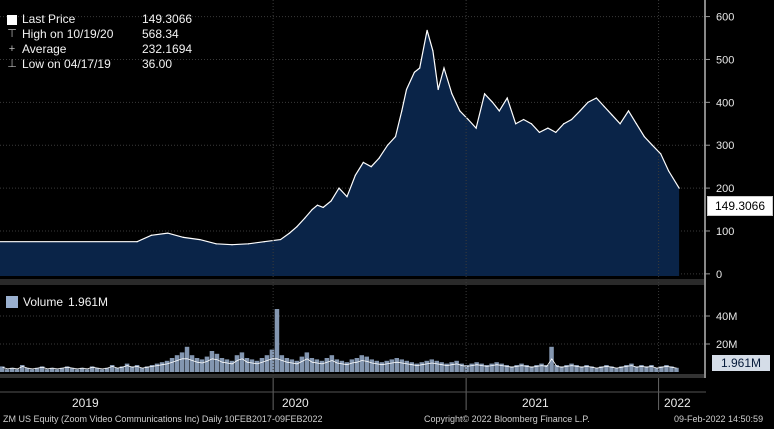 The height and width of the screenshot is (429, 774). I want to click on last-price-tag: 149.3066, so click(740, 206).